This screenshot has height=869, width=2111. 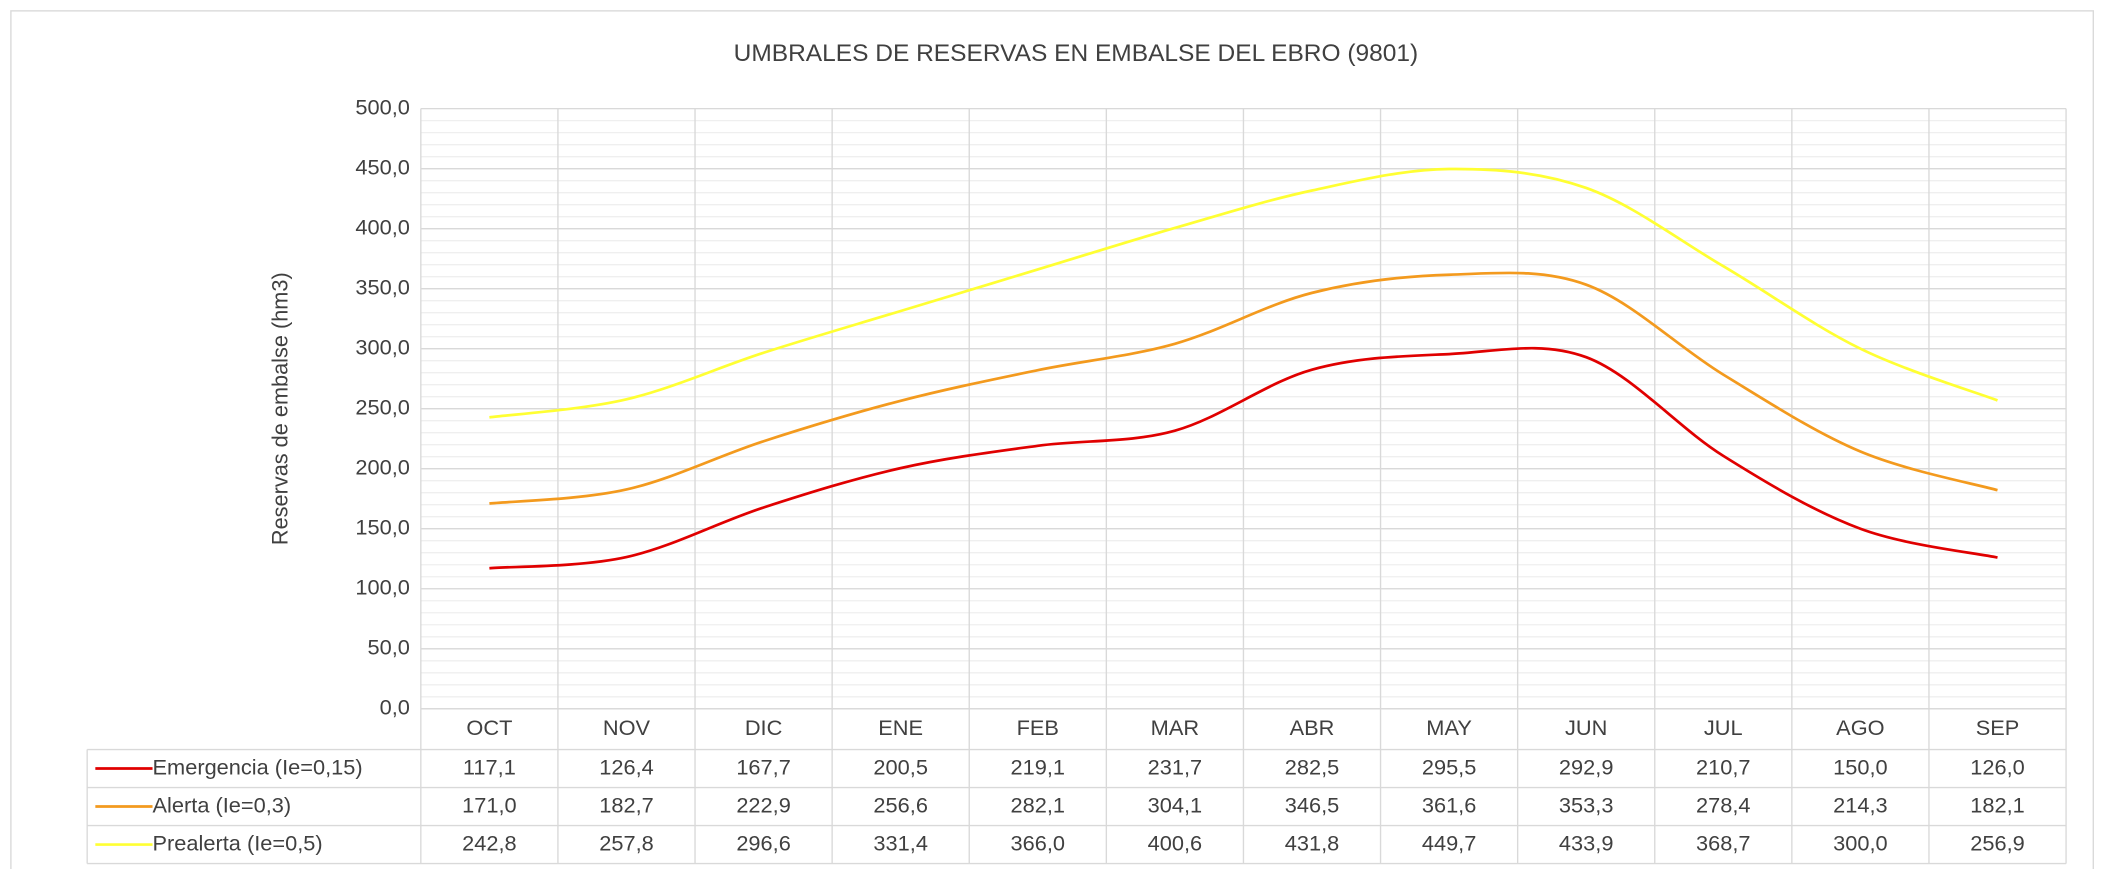 I want to click on x-tick-label: MAY, so click(x=1449, y=727).